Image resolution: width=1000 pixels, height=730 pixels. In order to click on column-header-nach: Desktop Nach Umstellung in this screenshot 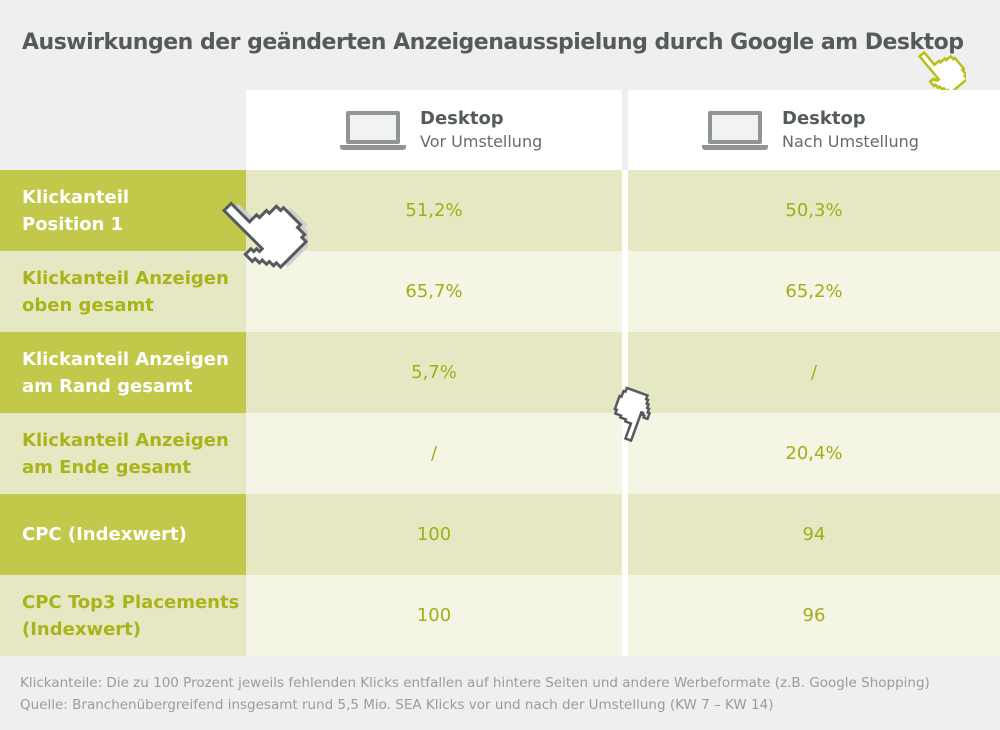, I will do `click(814, 130)`.